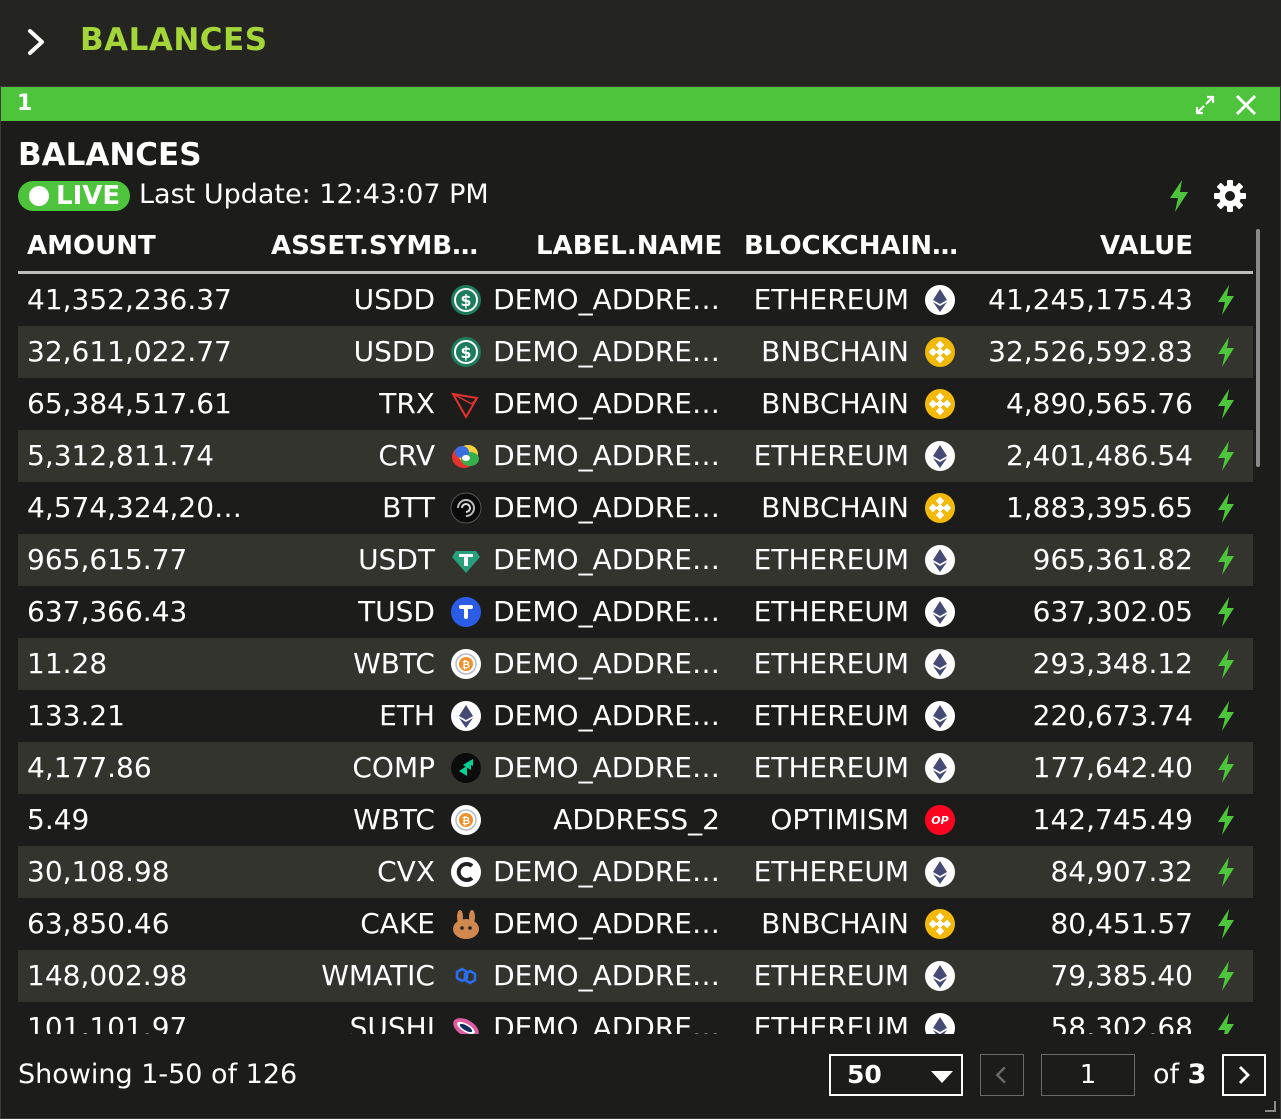  What do you see at coordinates (397, 923) in the screenshot?
I see `asset-symbol-cell: CAKE` at bounding box center [397, 923].